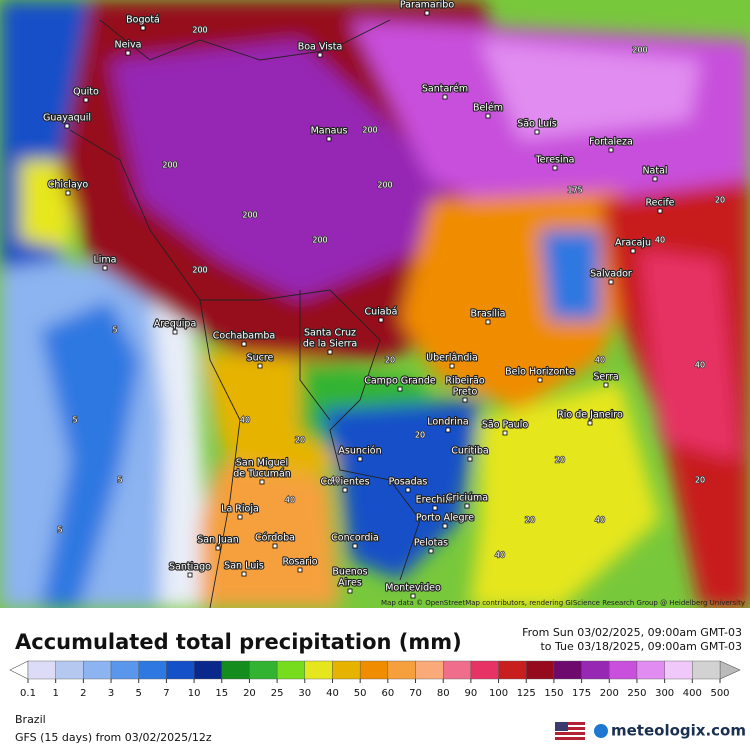 This screenshot has height=754, width=750. I want to click on city-label: Porto Alegre, so click(445, 518).